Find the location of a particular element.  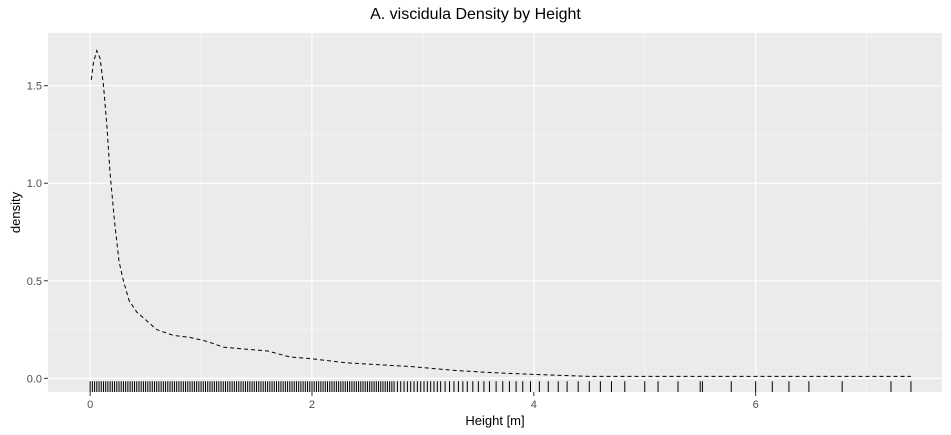

x-tick-label: 0 is located at coordinates (90, 405).